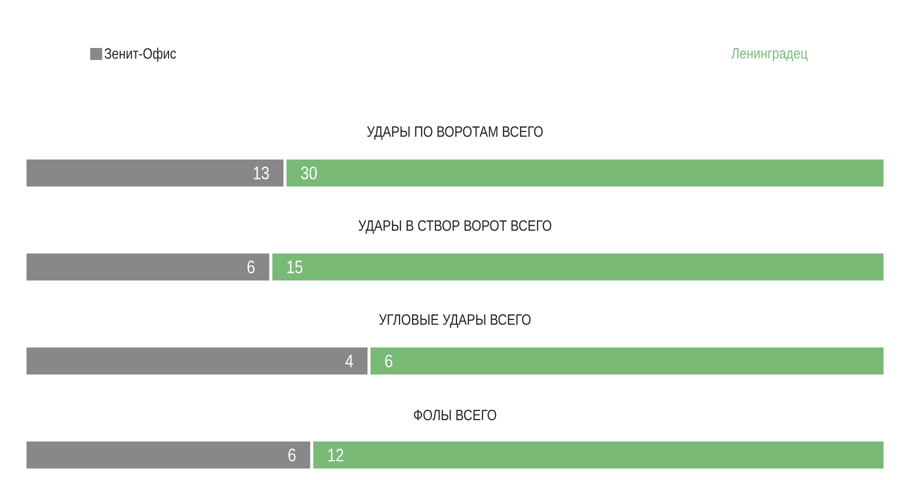 Image resolution: width=905 pixels, height=480 pixels. What do you see at coordinates (140, 55) in the screenshot?
I see `legend-label: Зенит-Офис` at bounding box center [140, 55].